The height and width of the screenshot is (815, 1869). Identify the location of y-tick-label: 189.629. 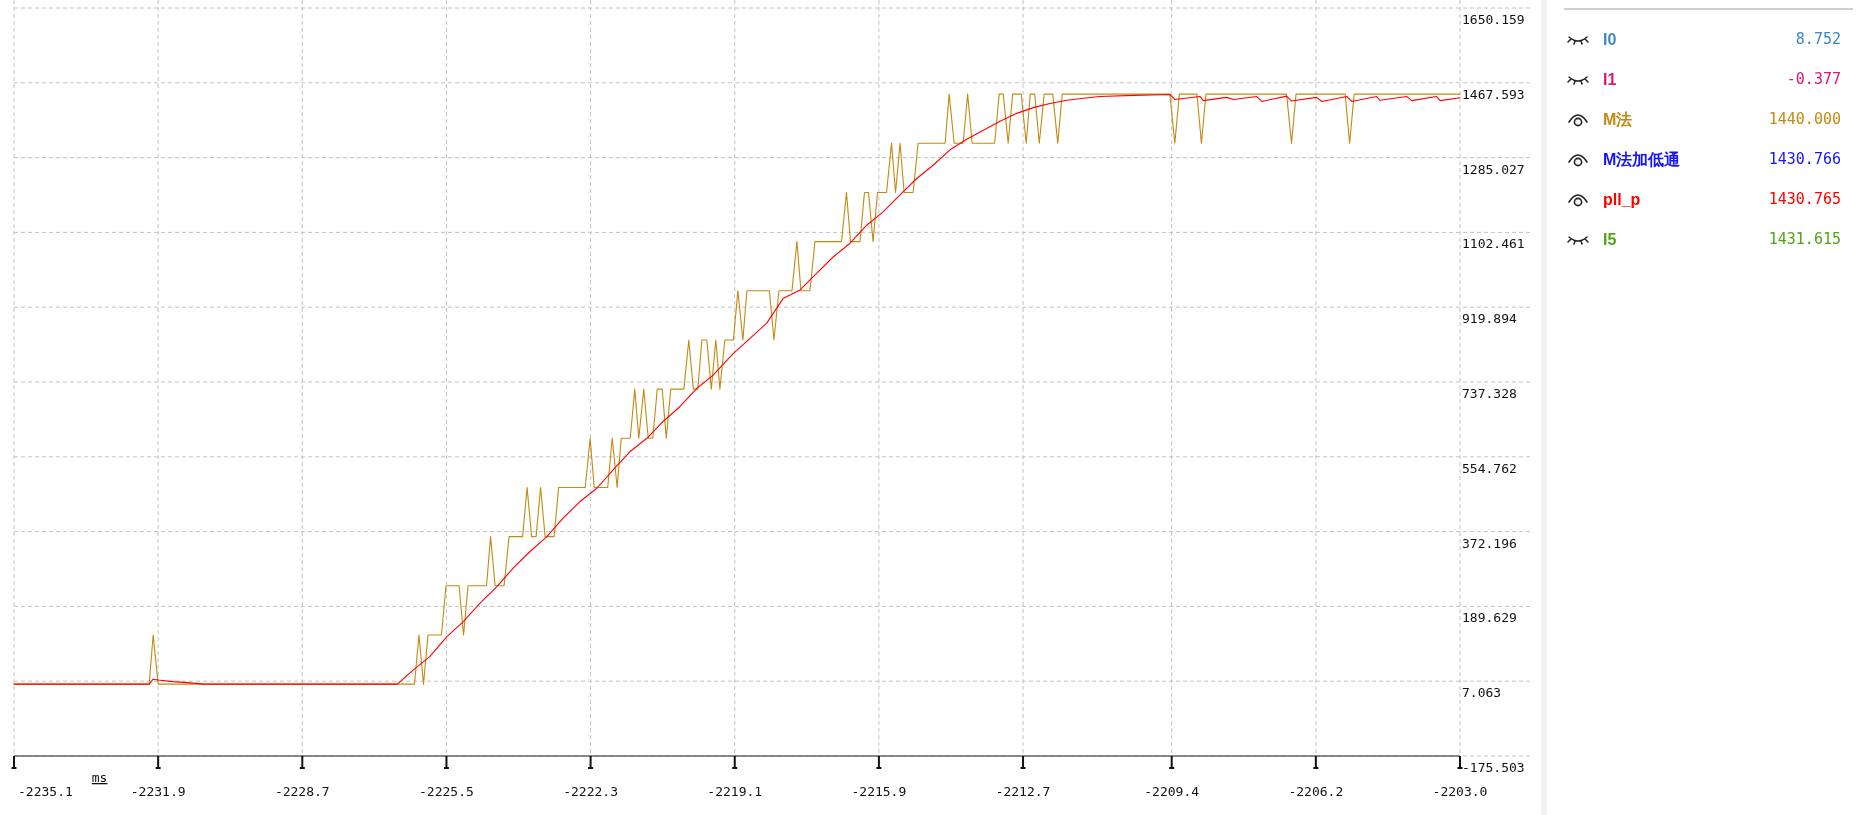
(1489, 618).